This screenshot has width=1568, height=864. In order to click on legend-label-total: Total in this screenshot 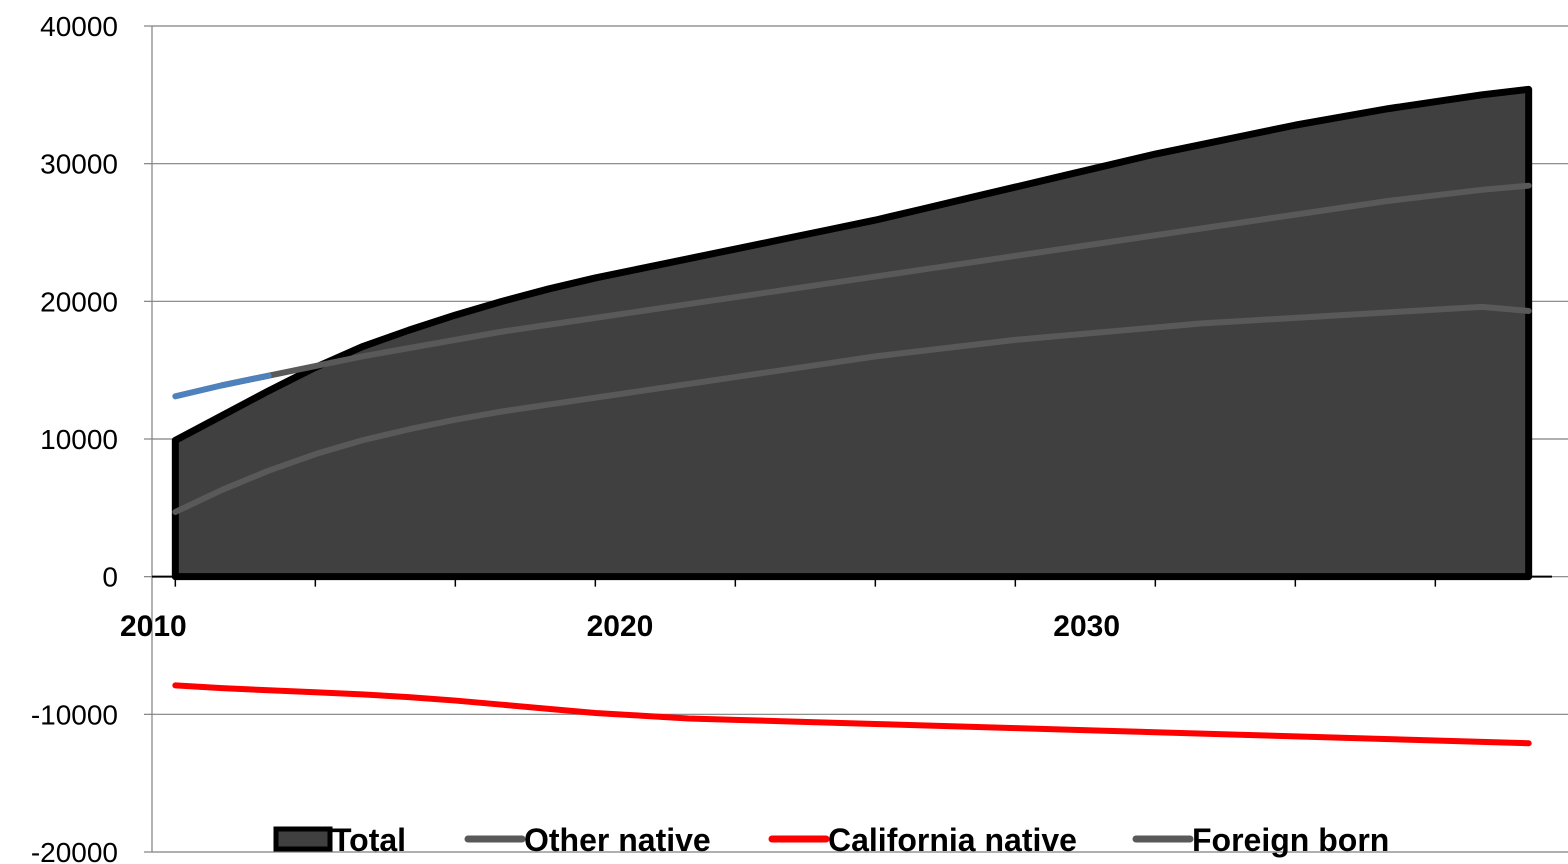, I will do `click(369, 840)`.